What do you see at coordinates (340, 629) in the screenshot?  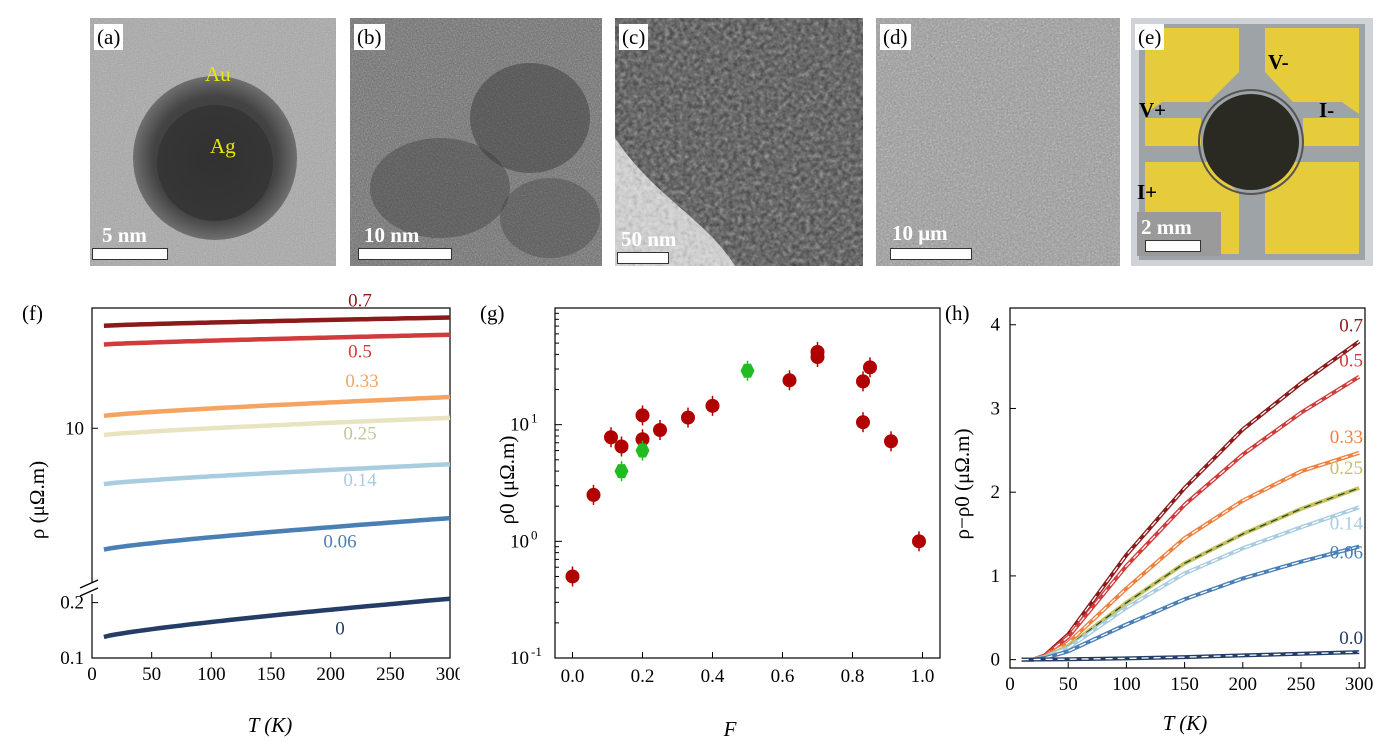 I see `f-series-label: 0` at bounding box center [340, 629].